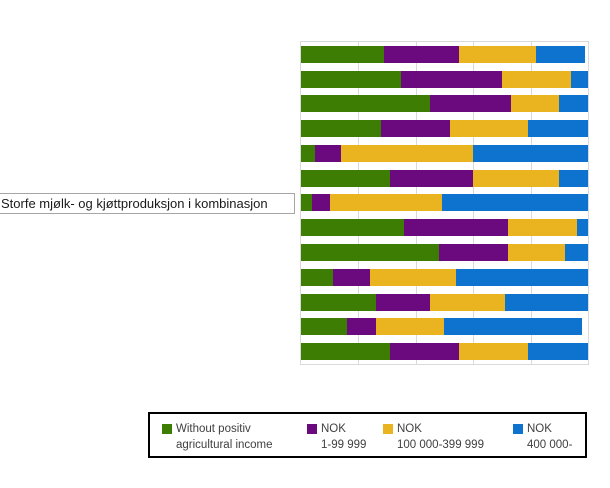  What do you see at coordinates (224, 445) in the screenshot?
I see `legend-label-line2: agricultural income` at bounding box center [224, 445].